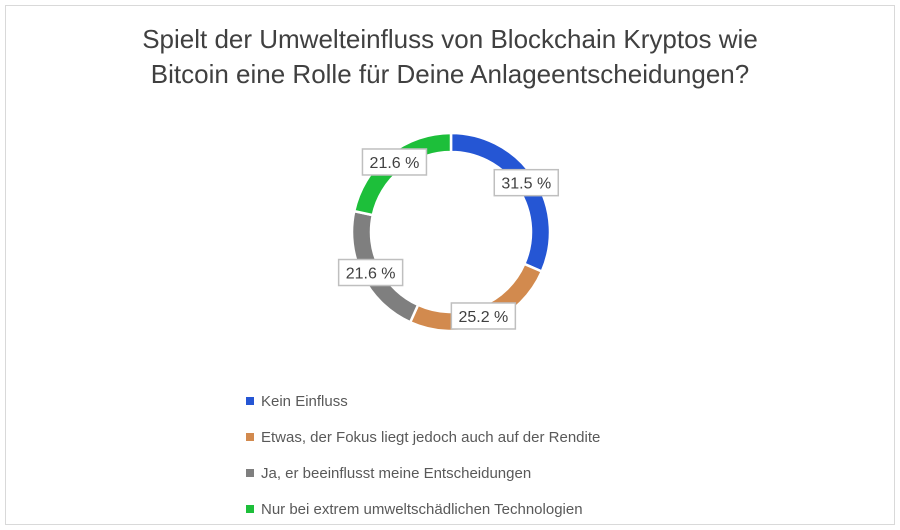 The image size is (900, 530). I want to click on data-label: 25.2 %, so click(483, 316).